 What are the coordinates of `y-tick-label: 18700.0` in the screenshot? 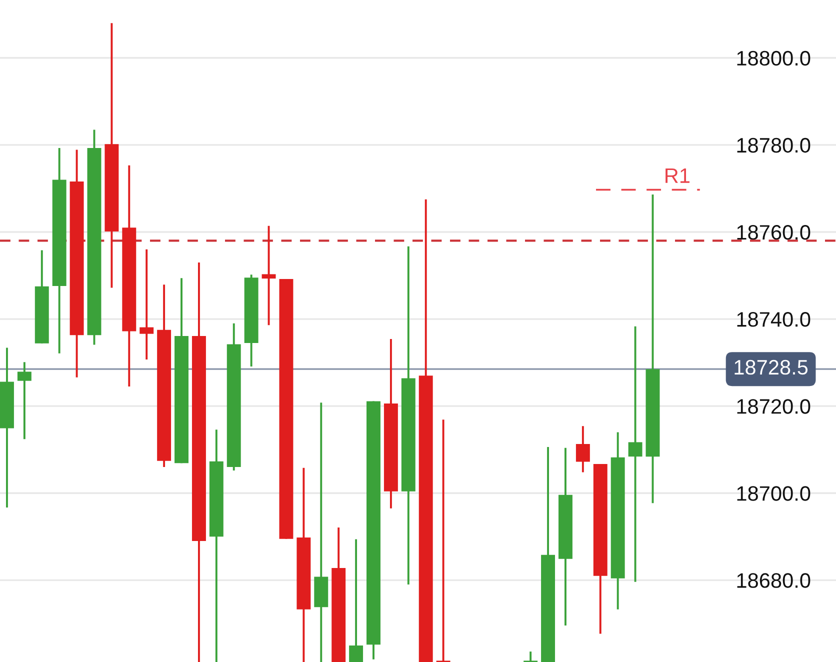 It's located at (773, 493).